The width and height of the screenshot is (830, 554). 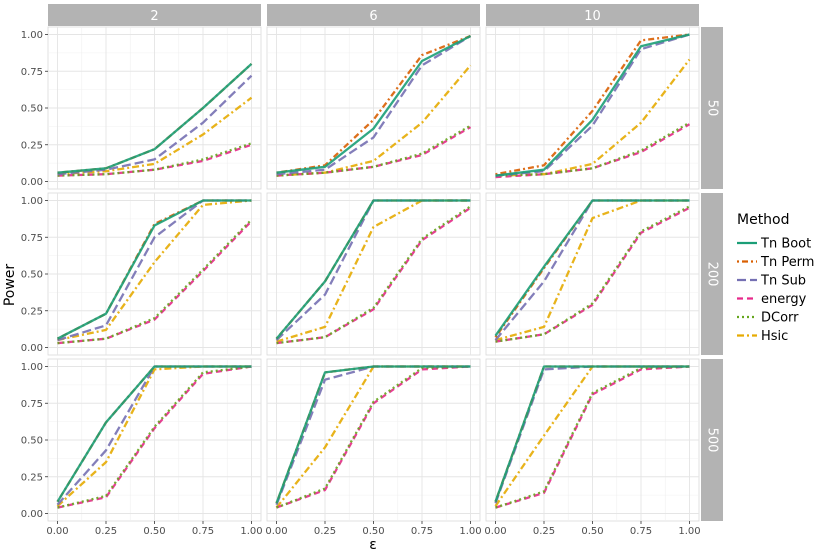 I want to click on legend-title: Method, so click(x=763, y=220).